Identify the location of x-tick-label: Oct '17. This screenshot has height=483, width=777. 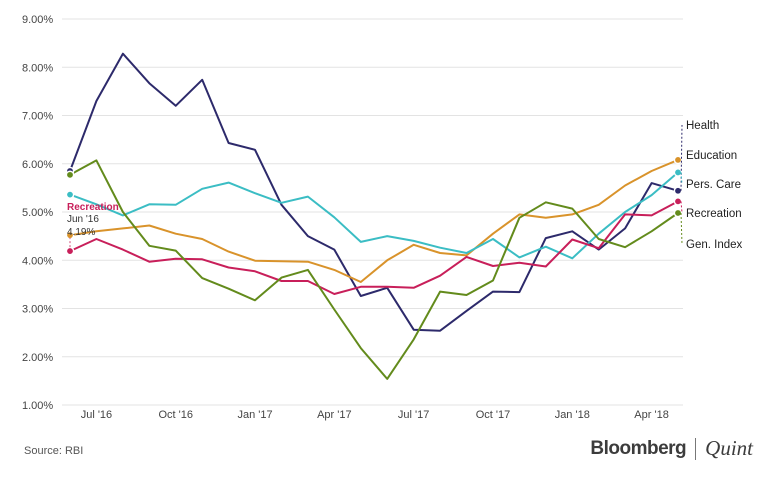
(493, 415).